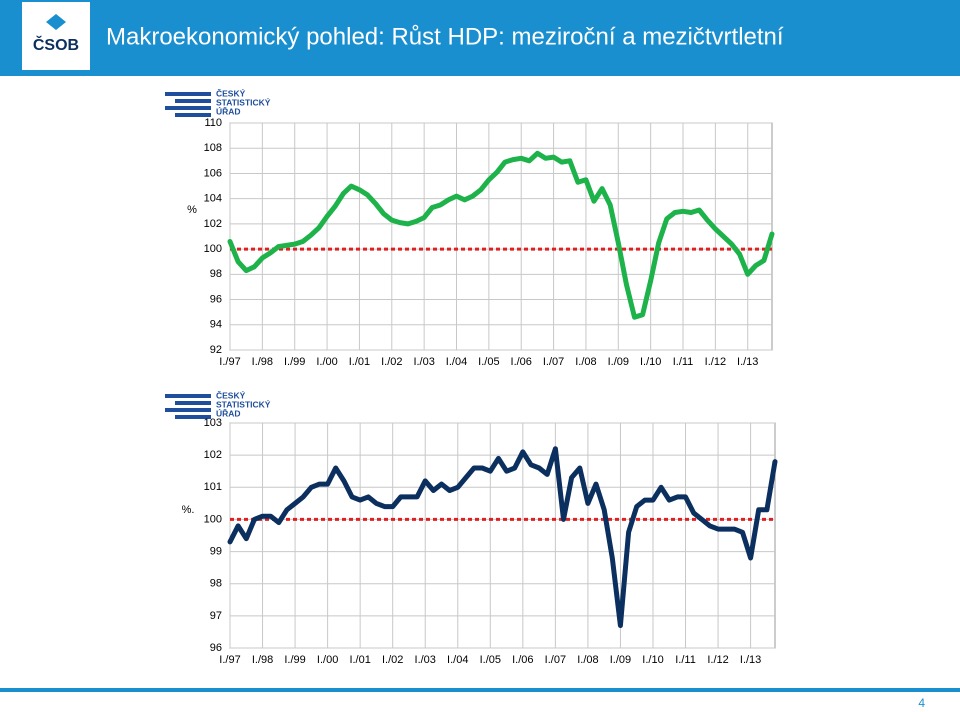 The width and height of the screenshot is (960, 712). Describe the element at coordinates (56, 44) in the screenshot. I see `logo-text: ČSOB` at that location.